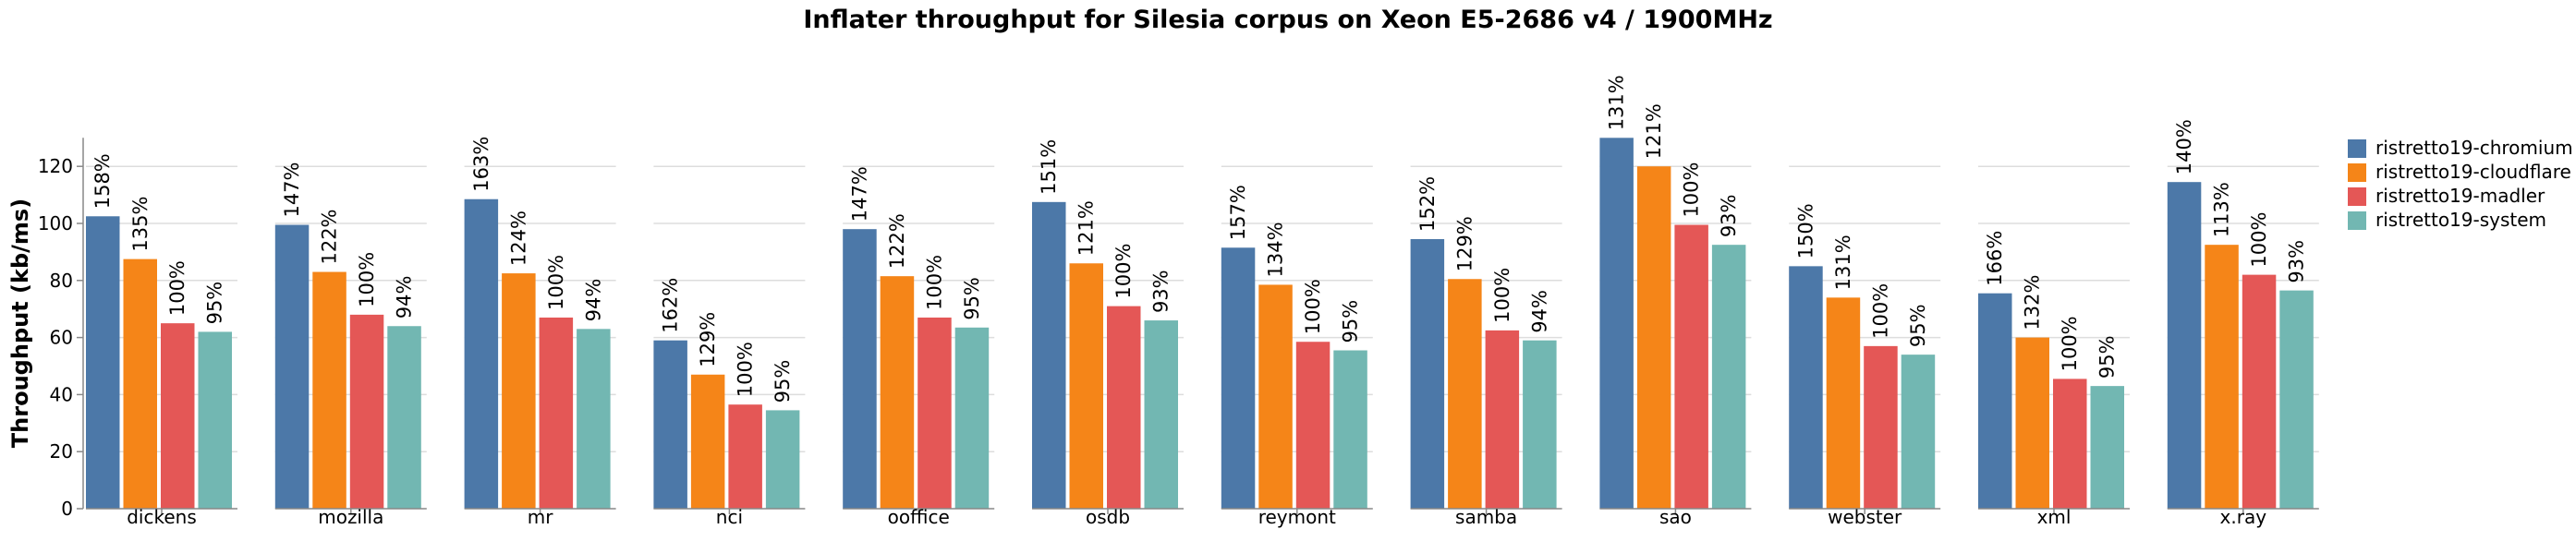  Describe the element at coordinates (62, 394) in the screenshot. I see `y-tick-label: 40` at that location.